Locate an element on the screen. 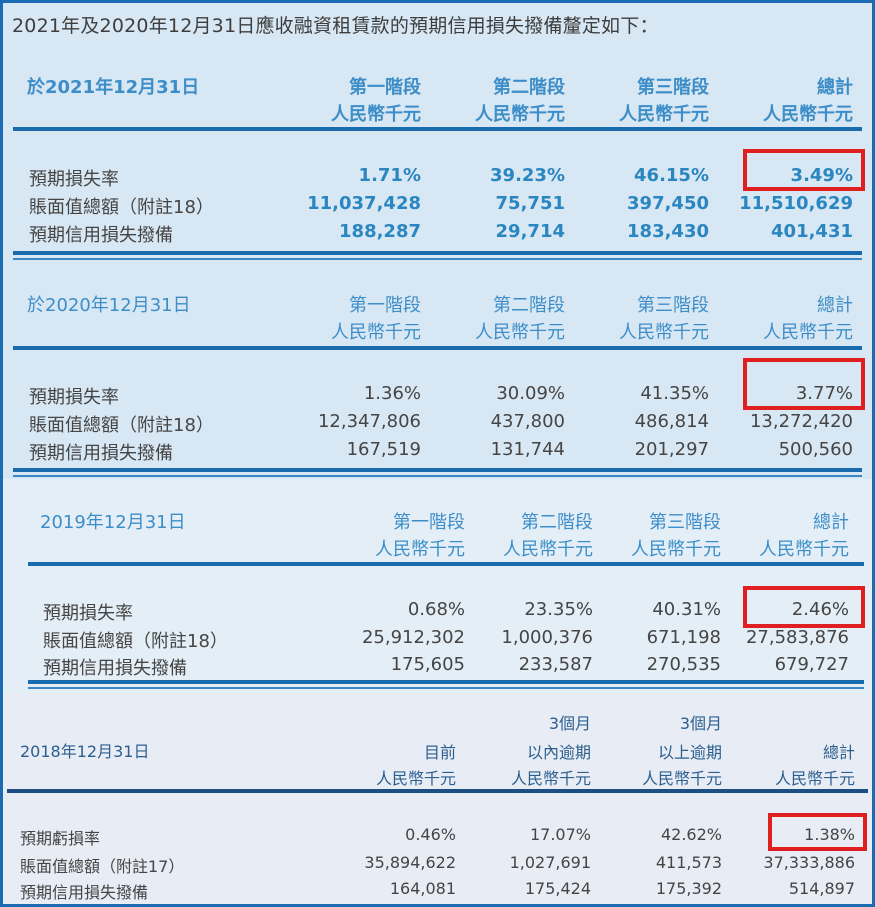 This screenshot has height=907, width=875. row-label: 預期損失率 is located at coordinates (74, 397).